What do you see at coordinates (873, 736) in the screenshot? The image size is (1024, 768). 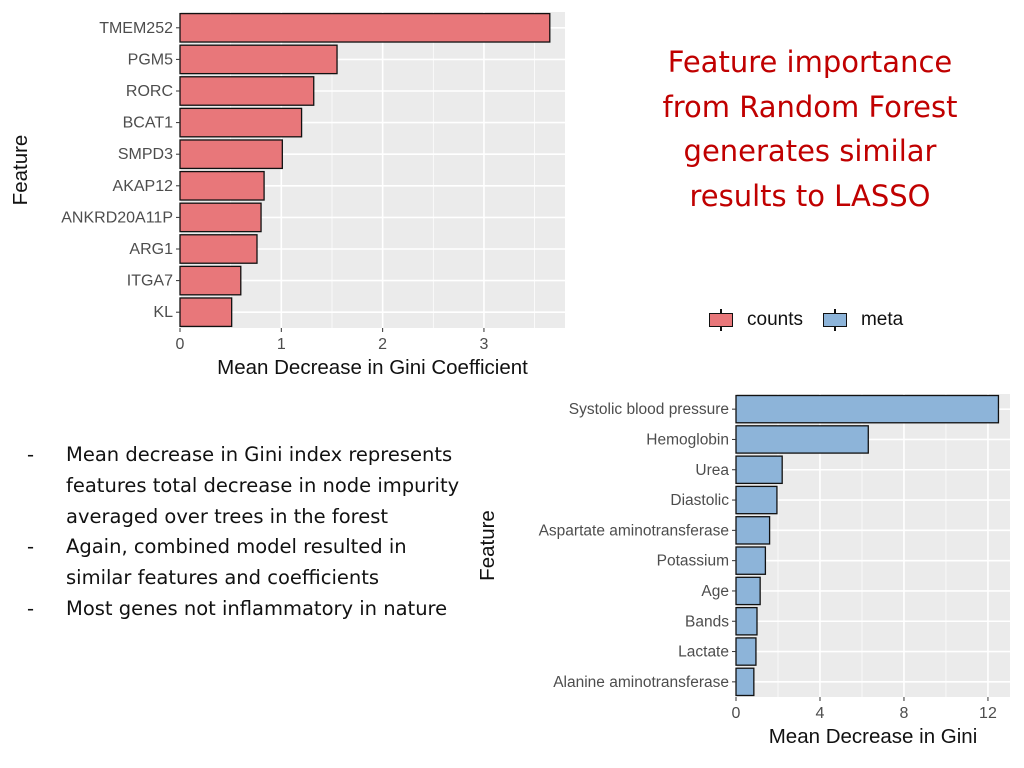 I see `x-axis-title: Mean Decrease in Gini` at bounding box center [873, 736].